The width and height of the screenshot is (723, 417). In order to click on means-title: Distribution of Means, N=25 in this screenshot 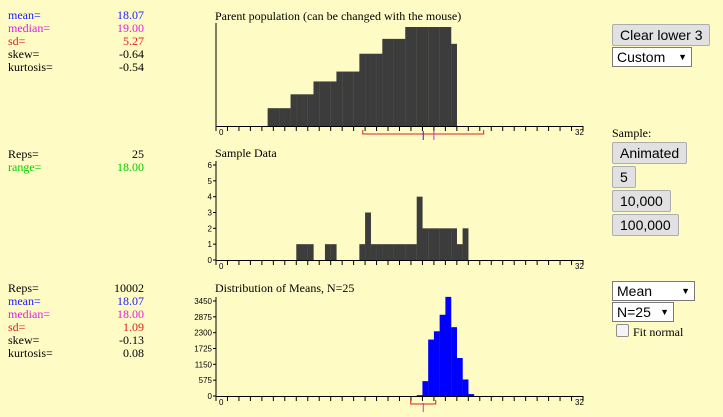, I will do `click(285, 288)`.